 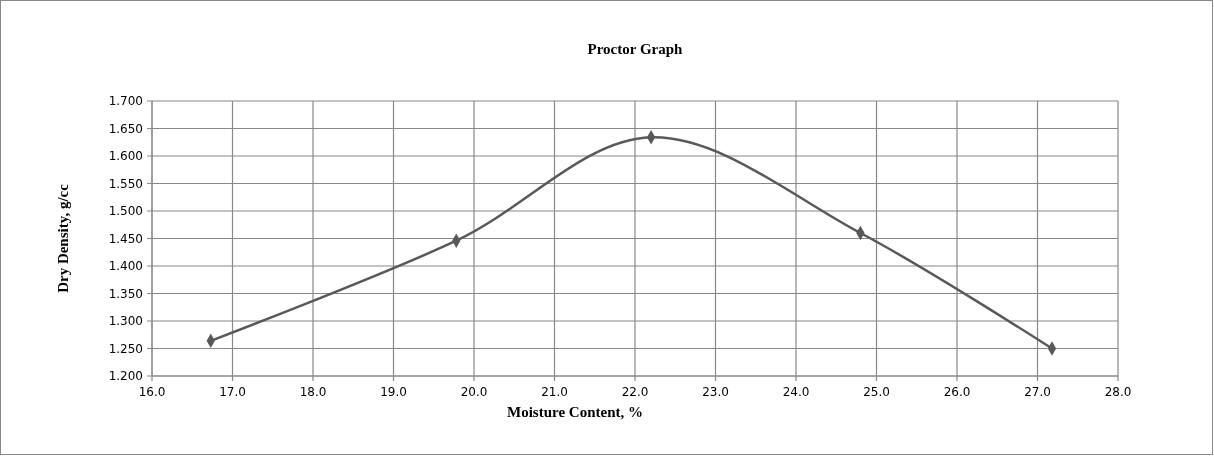 I want to click on x-tick-label: 18.0, so click(x=313, y=392).